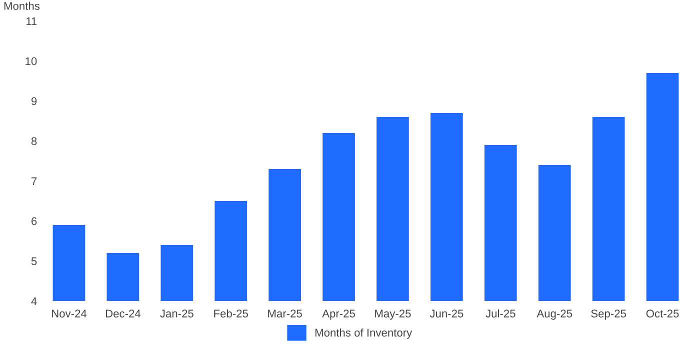 The image size is (700, 350). I want to click on y-tick-label: 4, so click(34, 301).